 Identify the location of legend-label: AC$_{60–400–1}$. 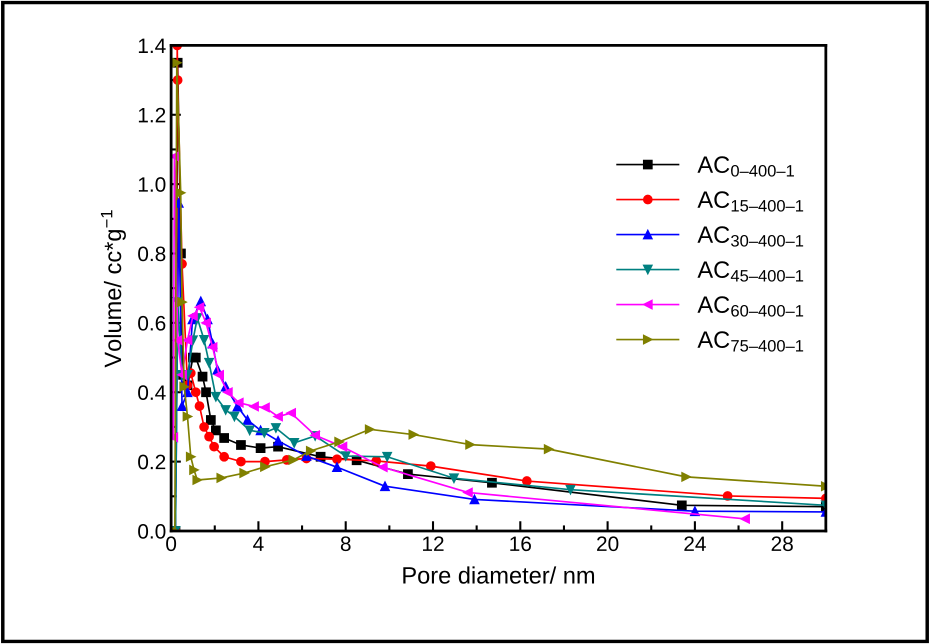
(750, 306).